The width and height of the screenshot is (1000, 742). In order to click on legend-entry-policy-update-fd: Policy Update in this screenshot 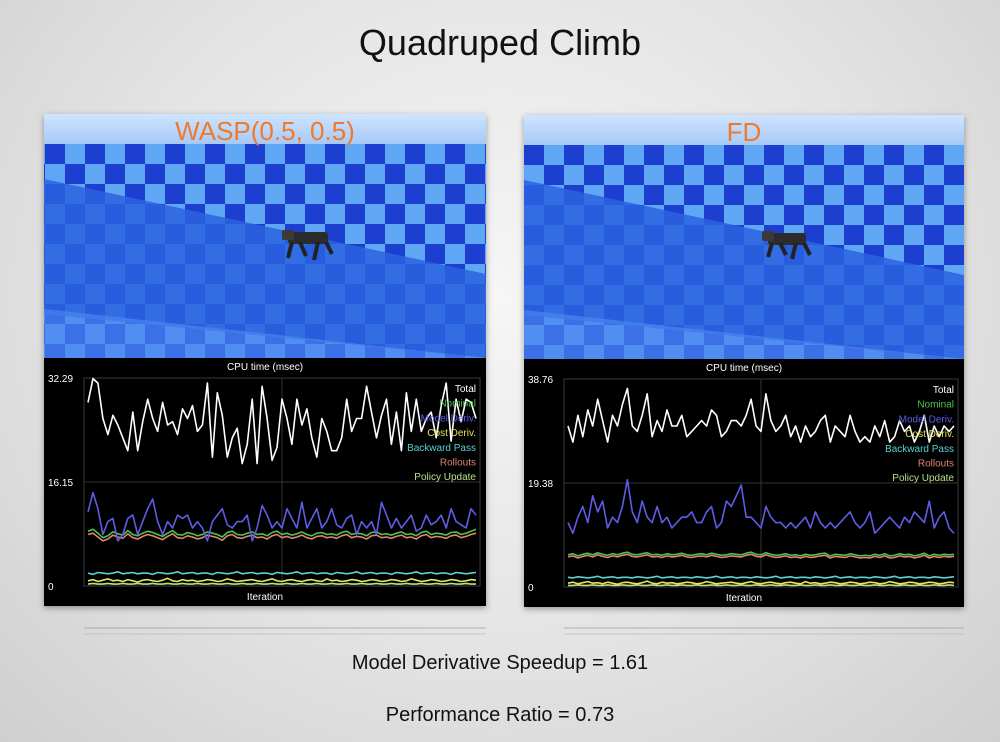, I will do `click(923, 478)`.